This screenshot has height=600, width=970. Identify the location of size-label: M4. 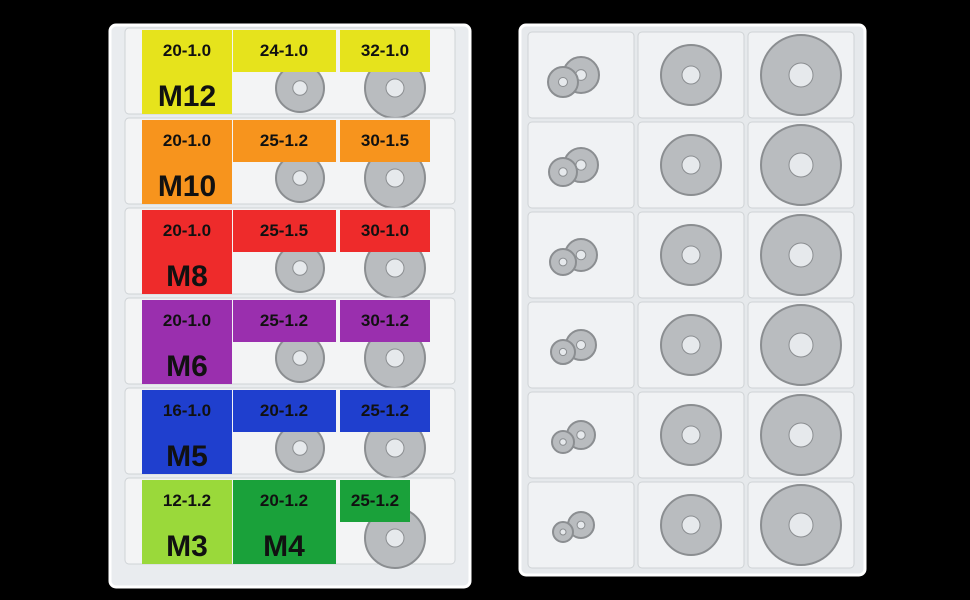
(284, 546).